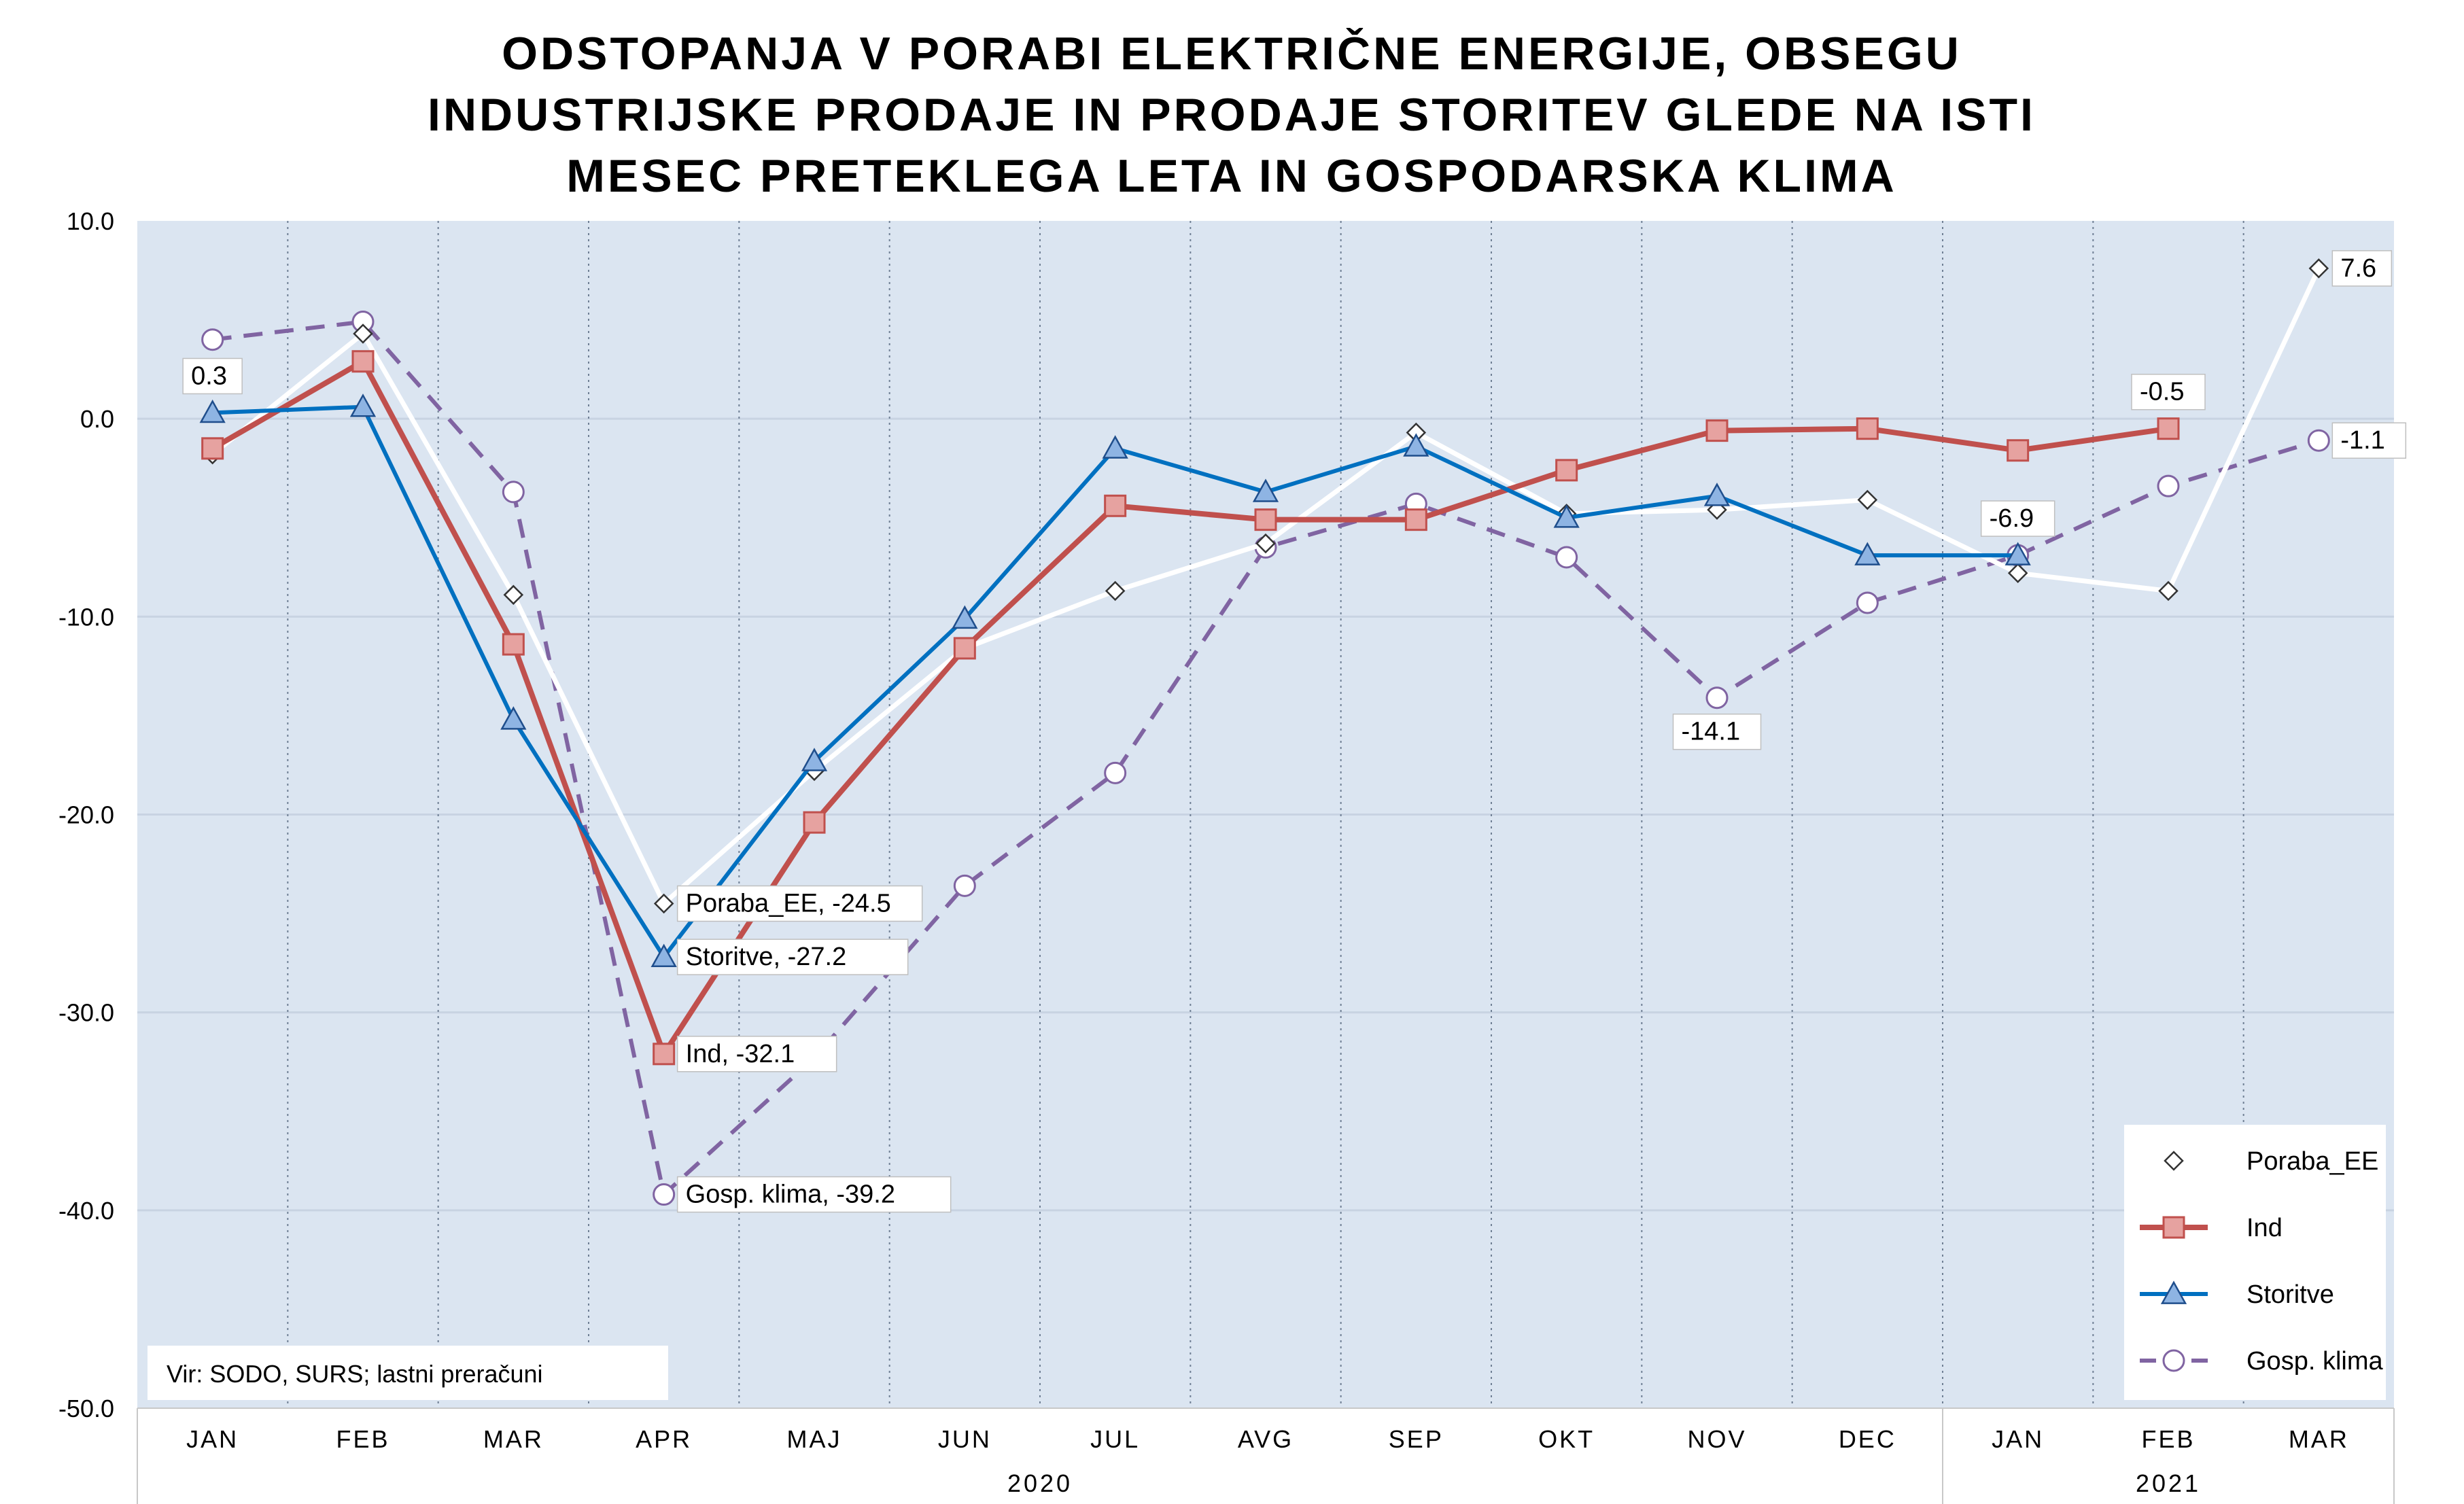  I want to click on data-label-text: -1.1, so click(2362, 440).